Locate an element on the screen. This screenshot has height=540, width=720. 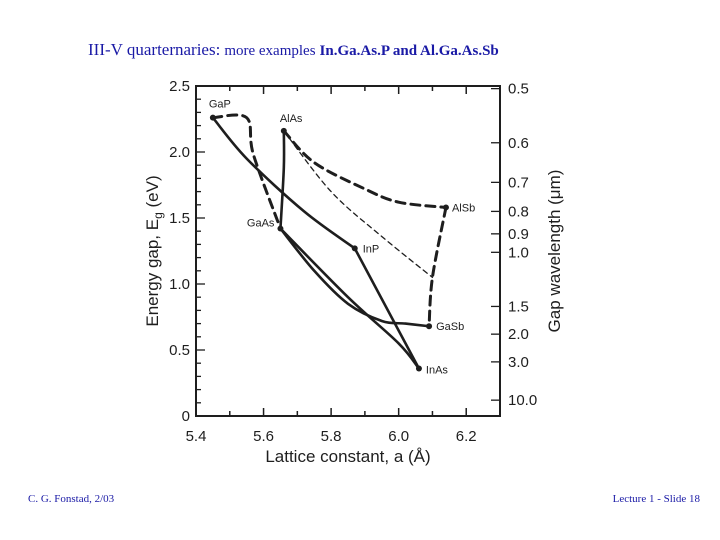
y-tick-right-label: 1.0 is located at coordinates (518, 252).